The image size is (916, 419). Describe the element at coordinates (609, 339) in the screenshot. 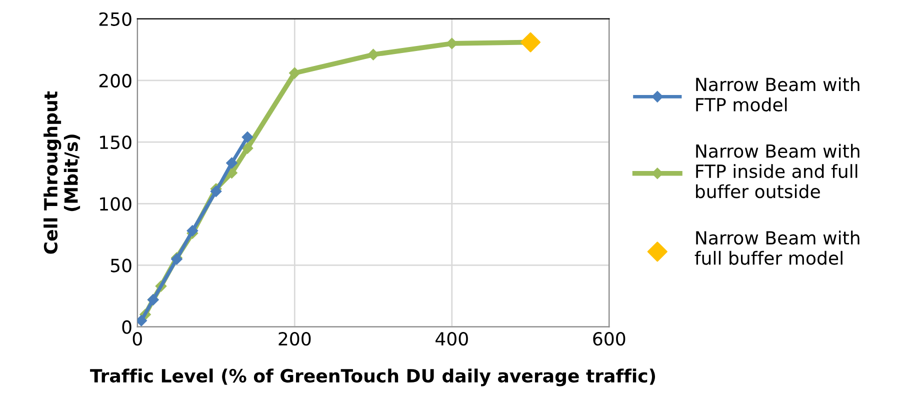

I see `x-tick-label: 600` at that location.